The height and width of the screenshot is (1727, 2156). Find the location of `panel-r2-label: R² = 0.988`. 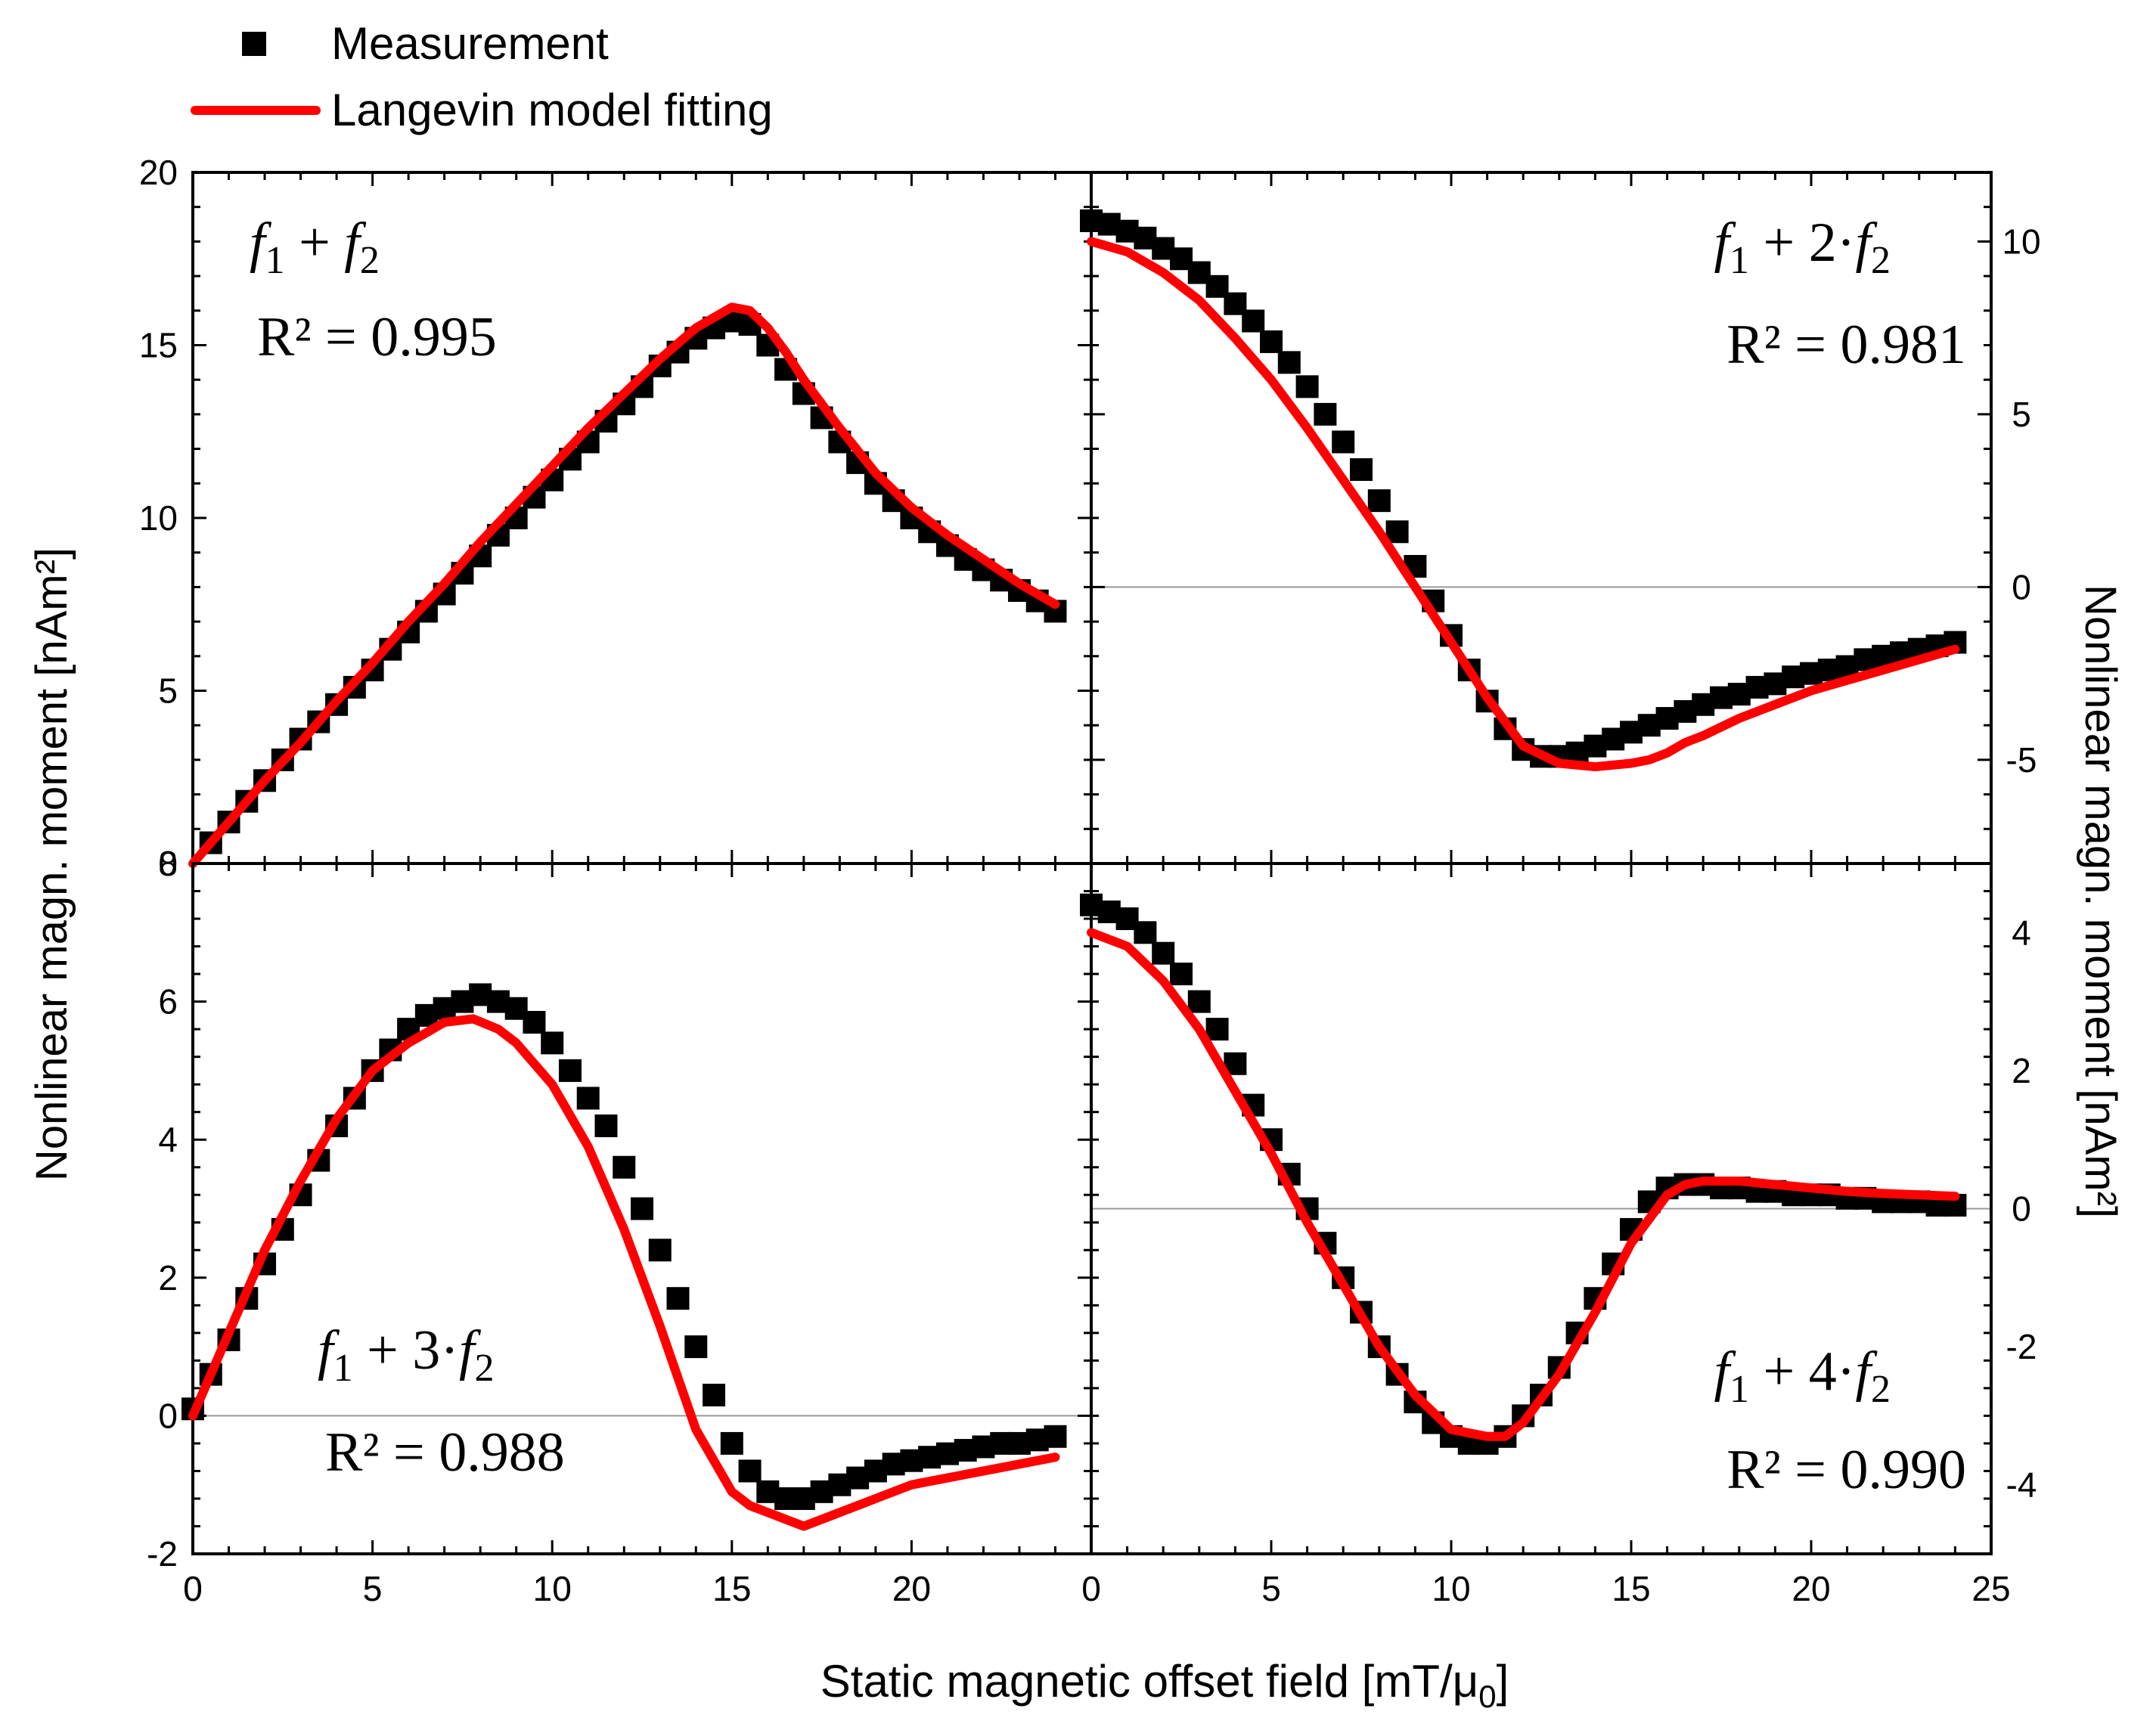

panel-r2-label: R² = 0.988 is located at coordinates (445, 1453).